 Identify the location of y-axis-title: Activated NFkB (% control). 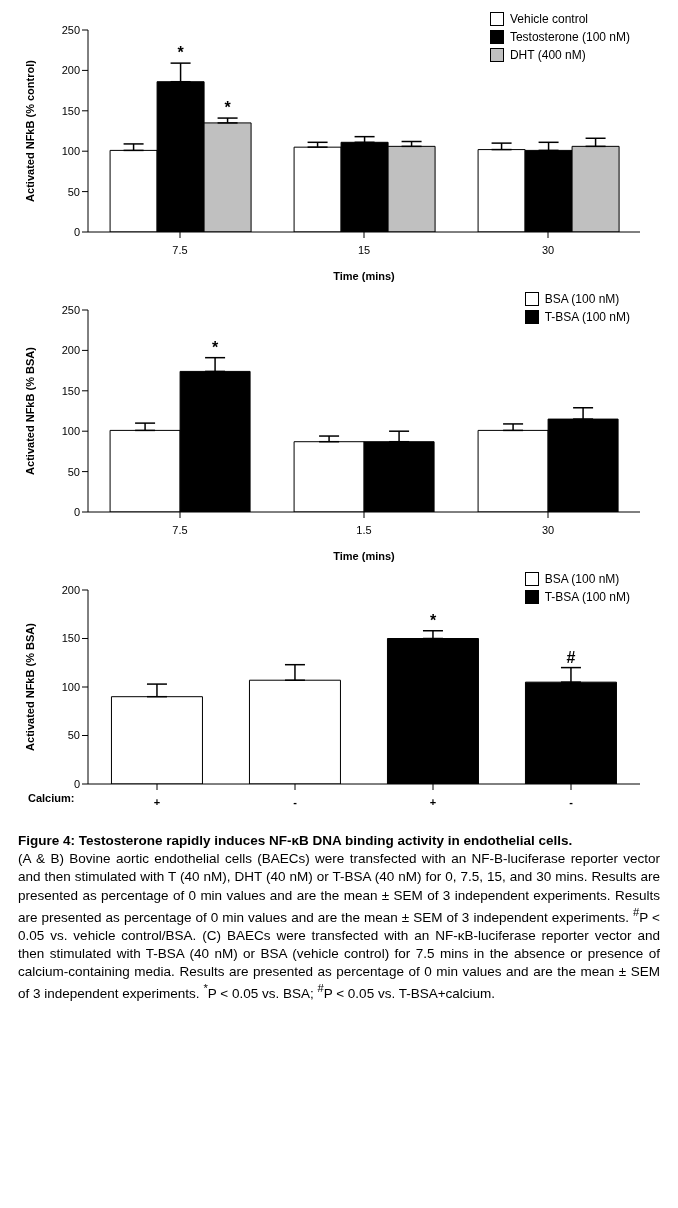
(29, 130).